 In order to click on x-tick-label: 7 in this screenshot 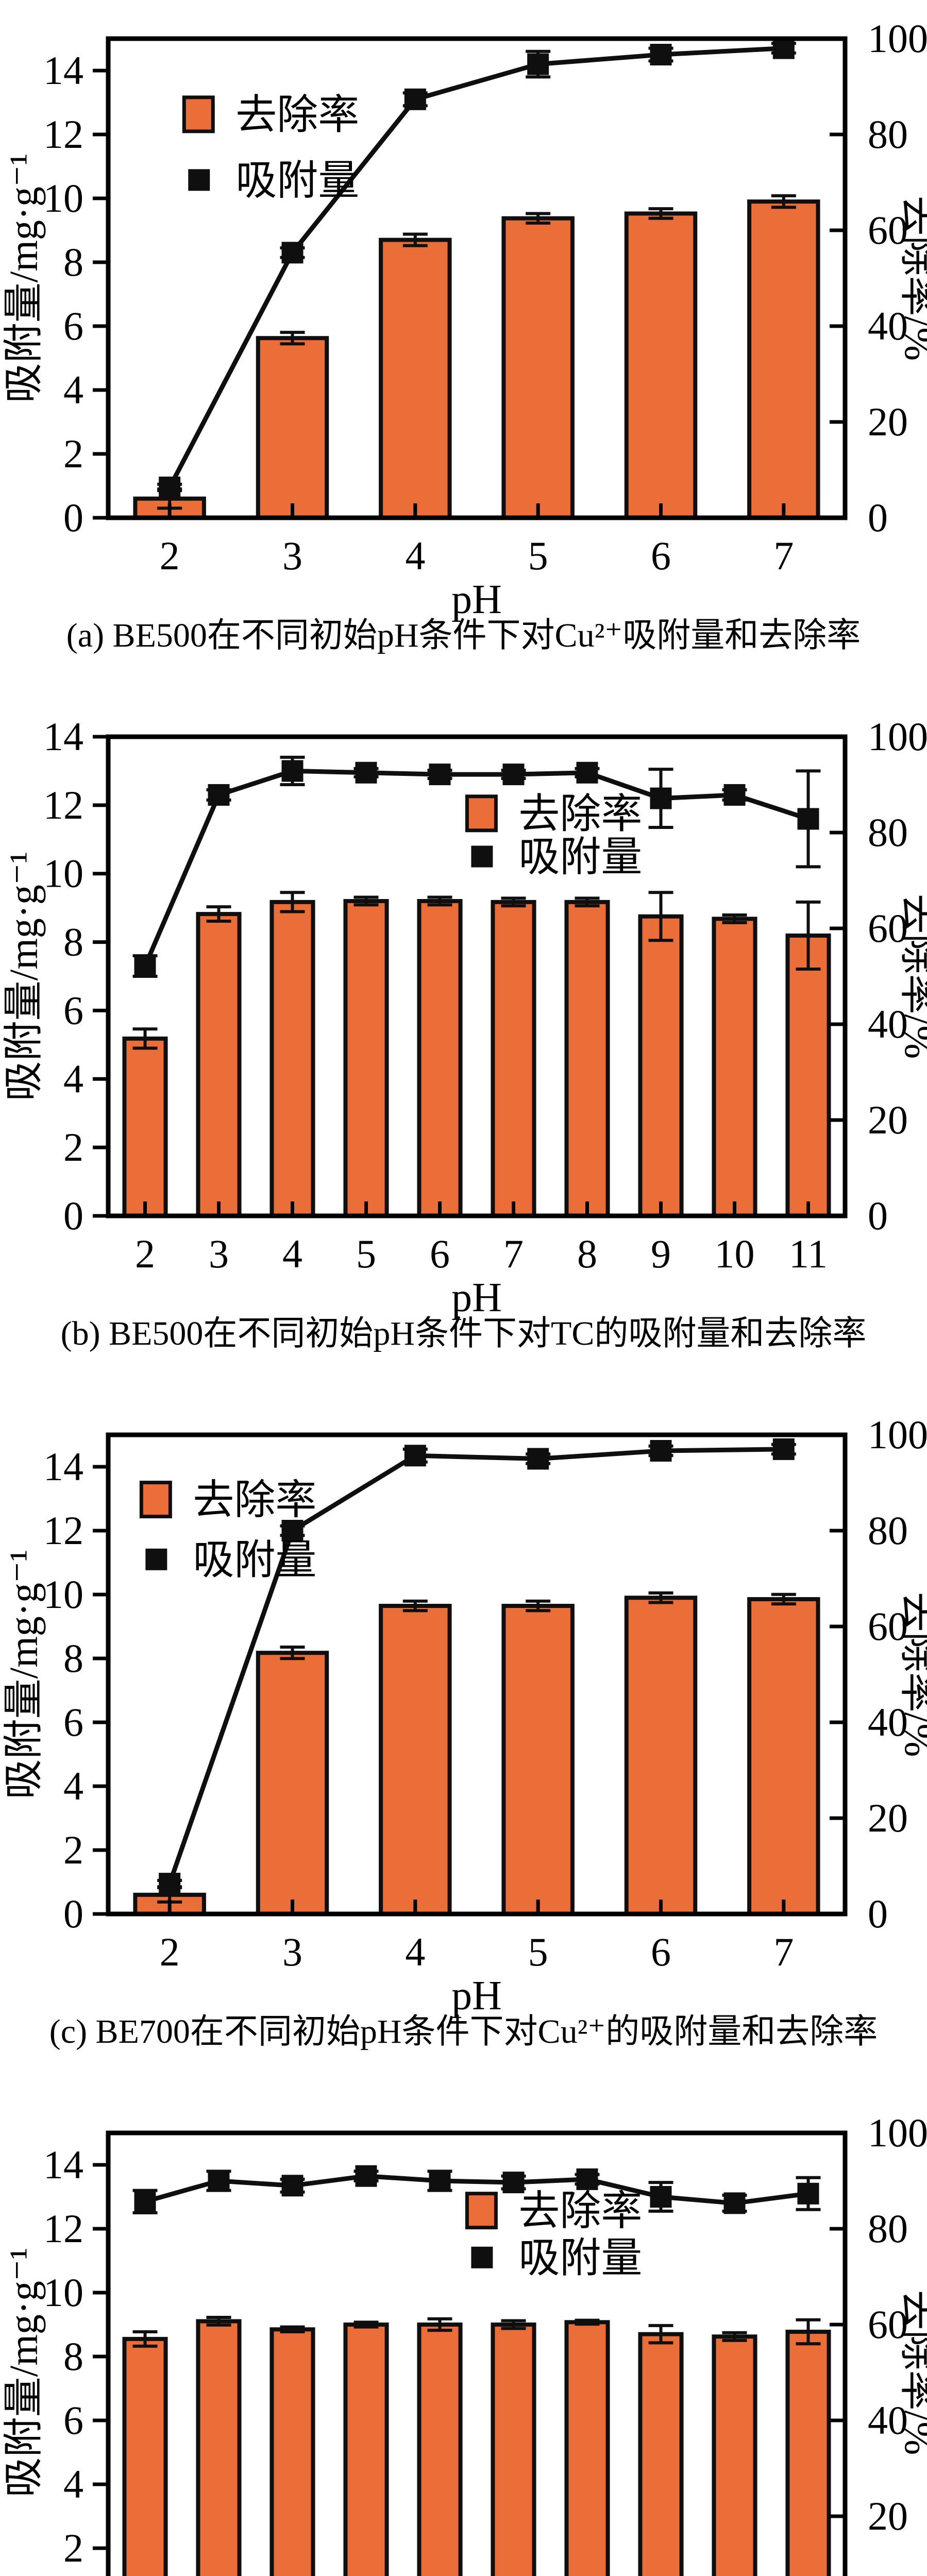, I will do `click(783, 1951)`.